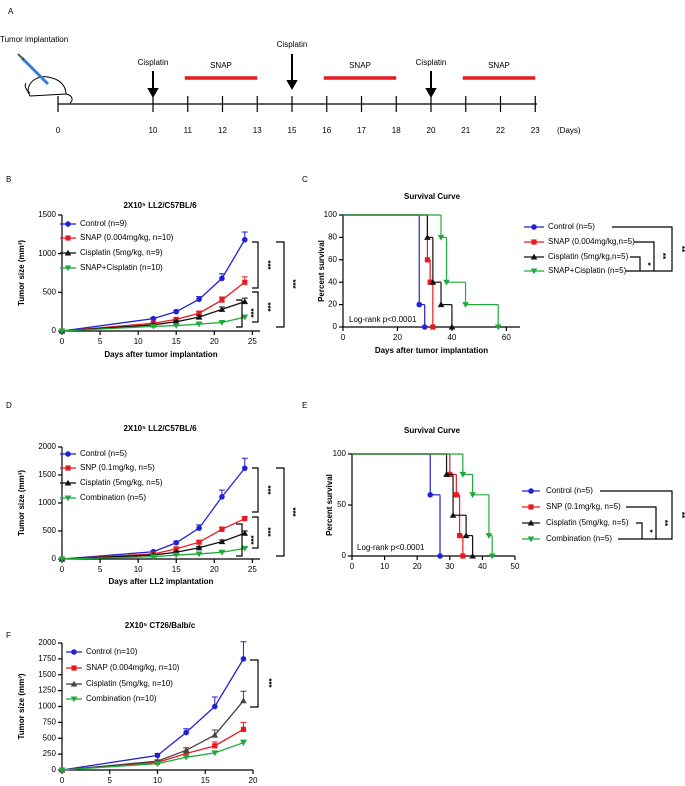  What do you see at coordinates (160, 428) in the screenshot?
I see `chart-title: 2X10⁵ LL2/C57BL/6` at bounding box center [160, 428].